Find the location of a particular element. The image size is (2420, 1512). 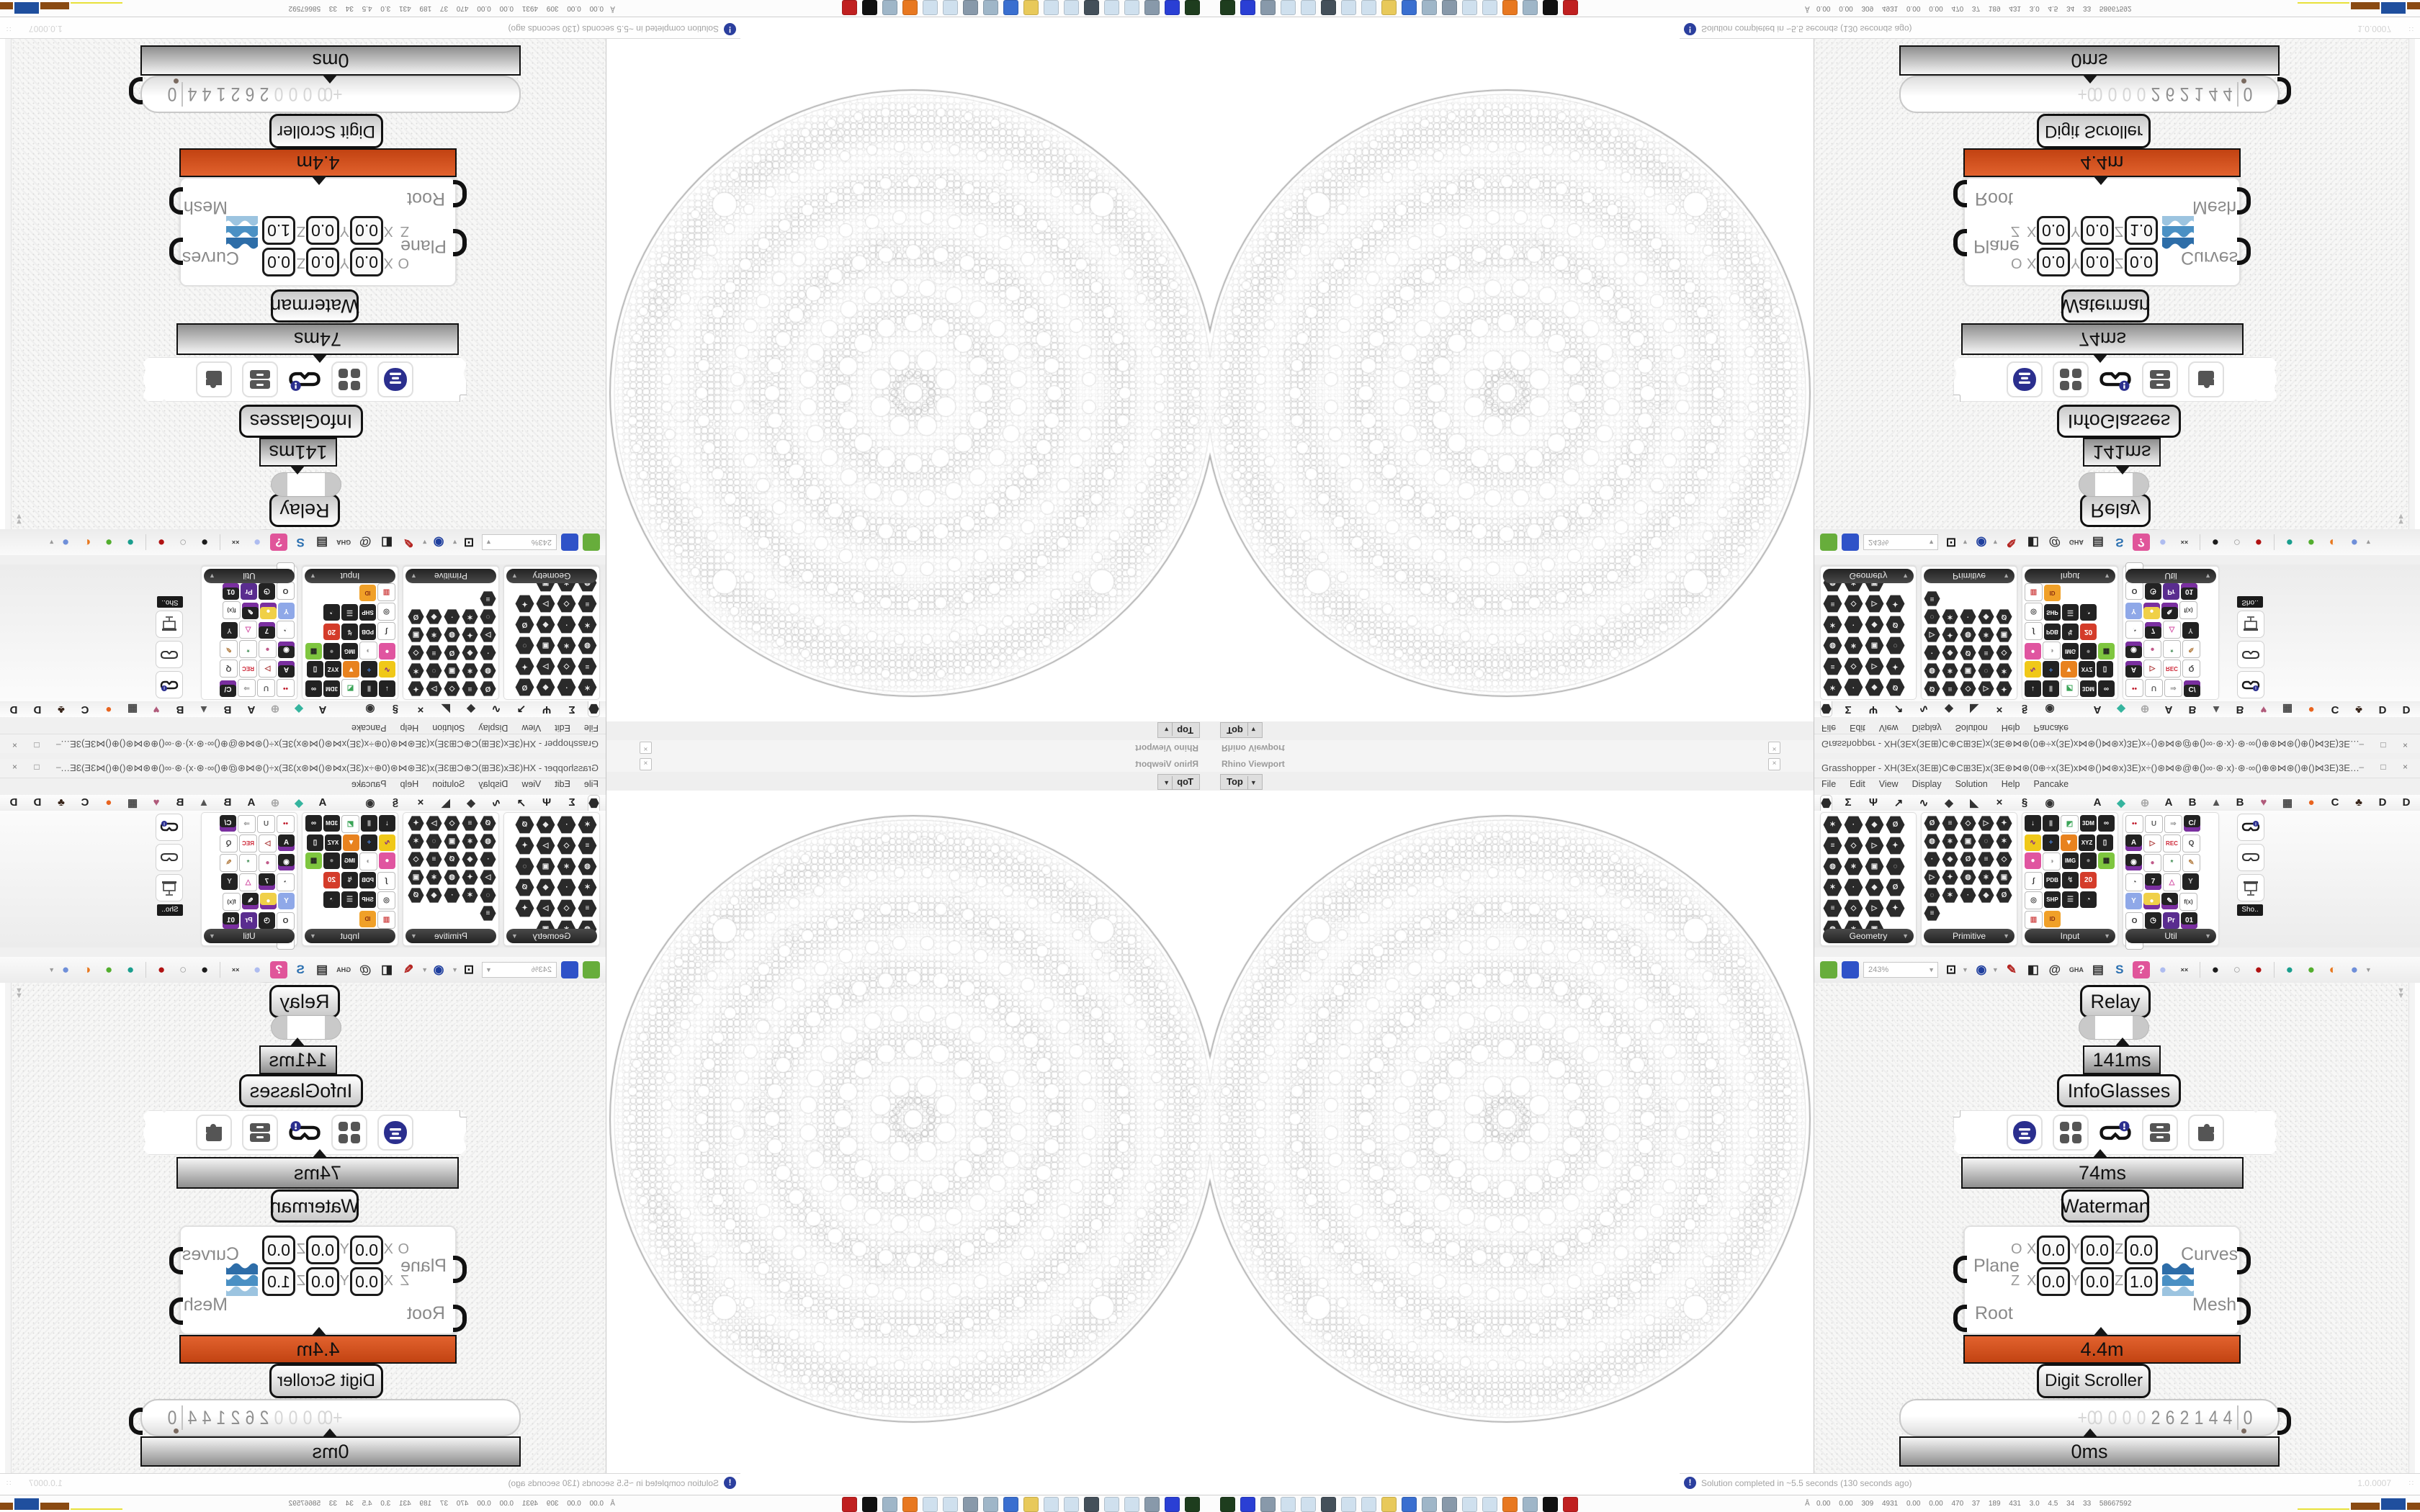

component-icon: ∗ is located at coordinates (1950, 841).